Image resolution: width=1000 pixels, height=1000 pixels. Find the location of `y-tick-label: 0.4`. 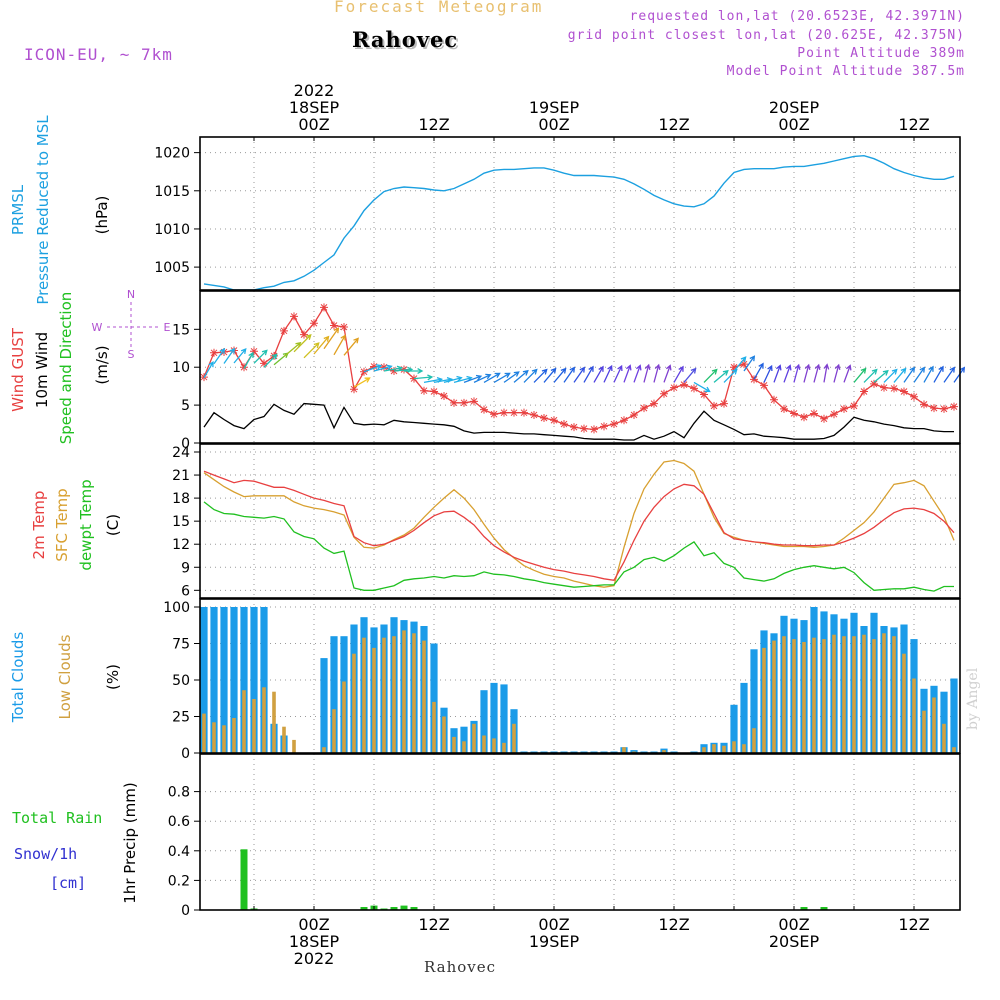

y-tick-label: 0.4 is located at coordinates (179, 852).